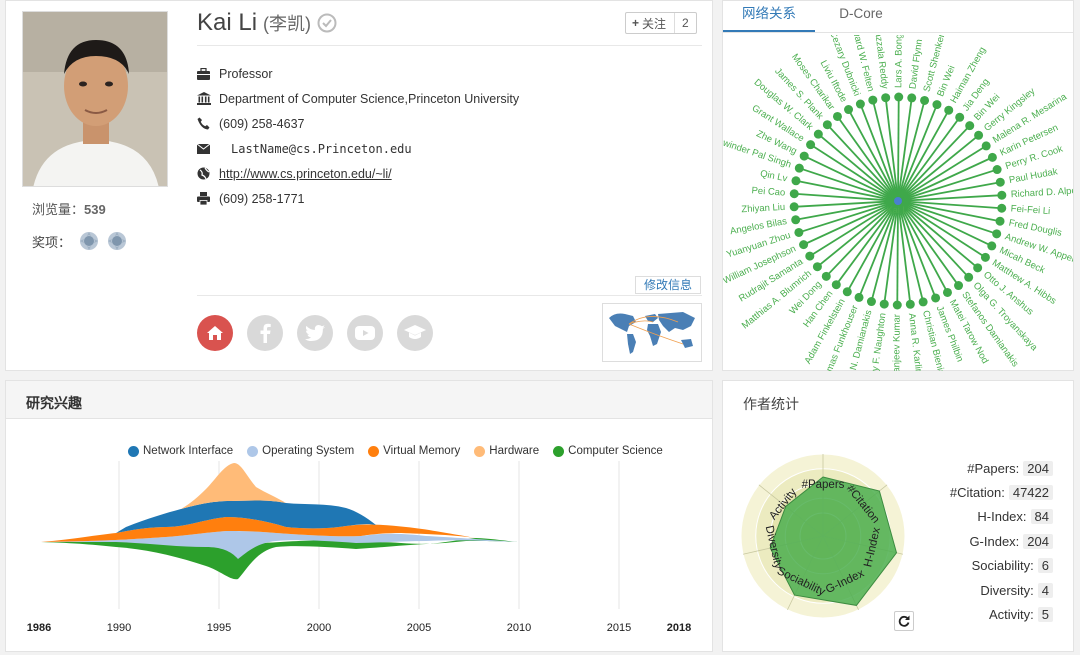 This screenshot has height=655, width=1080. Describe the element at coordinates (896, 342) in the screenshot. I see `network-node-label: Sanjeev Kumar` at that location.